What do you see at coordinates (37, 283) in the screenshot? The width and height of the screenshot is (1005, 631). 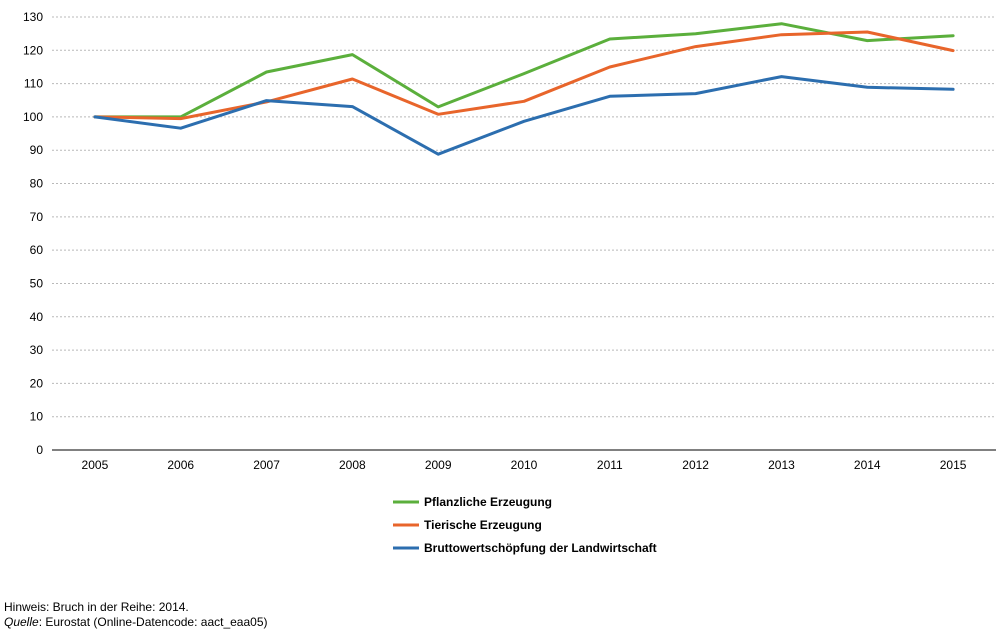 I see `y-tick-label: 50` at bounding box center [37, 283].